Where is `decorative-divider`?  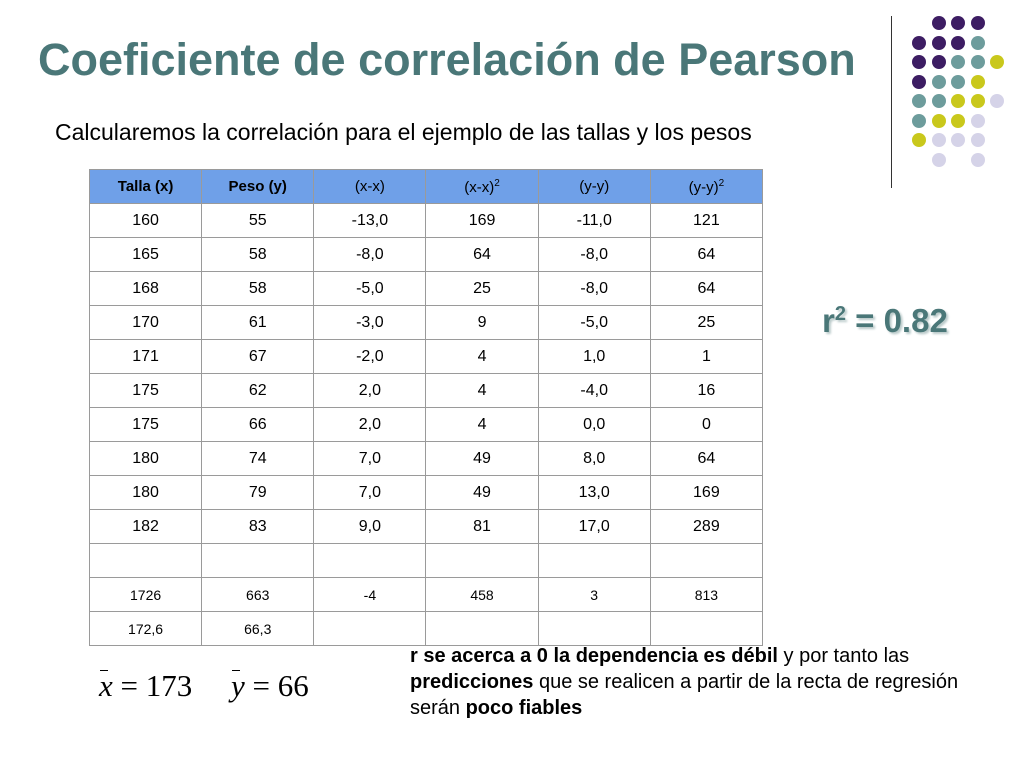
decorative-divider is located at coordinates (891, 102).